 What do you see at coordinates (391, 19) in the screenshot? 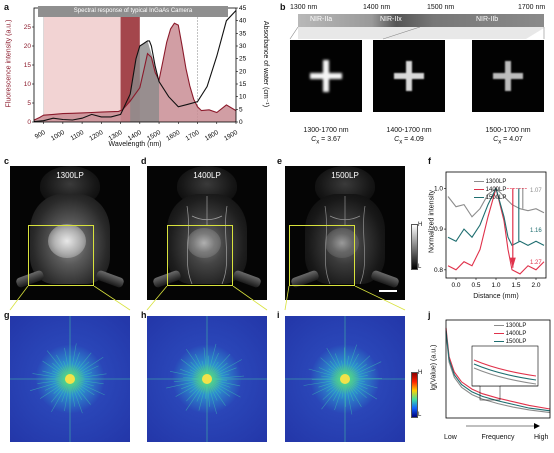
I see `band-nir-iix: NIR-IIx` at bounding box center [391, 19].